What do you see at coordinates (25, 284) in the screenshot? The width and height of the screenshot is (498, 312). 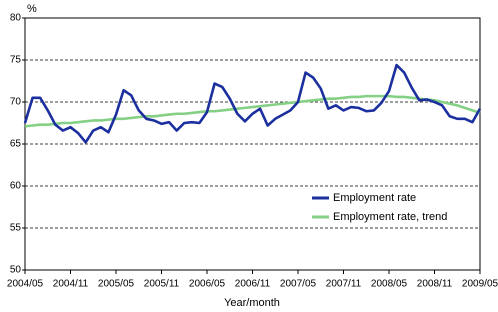 I see `x-tick-label: 2004/05` at bounding box center [25, 284].